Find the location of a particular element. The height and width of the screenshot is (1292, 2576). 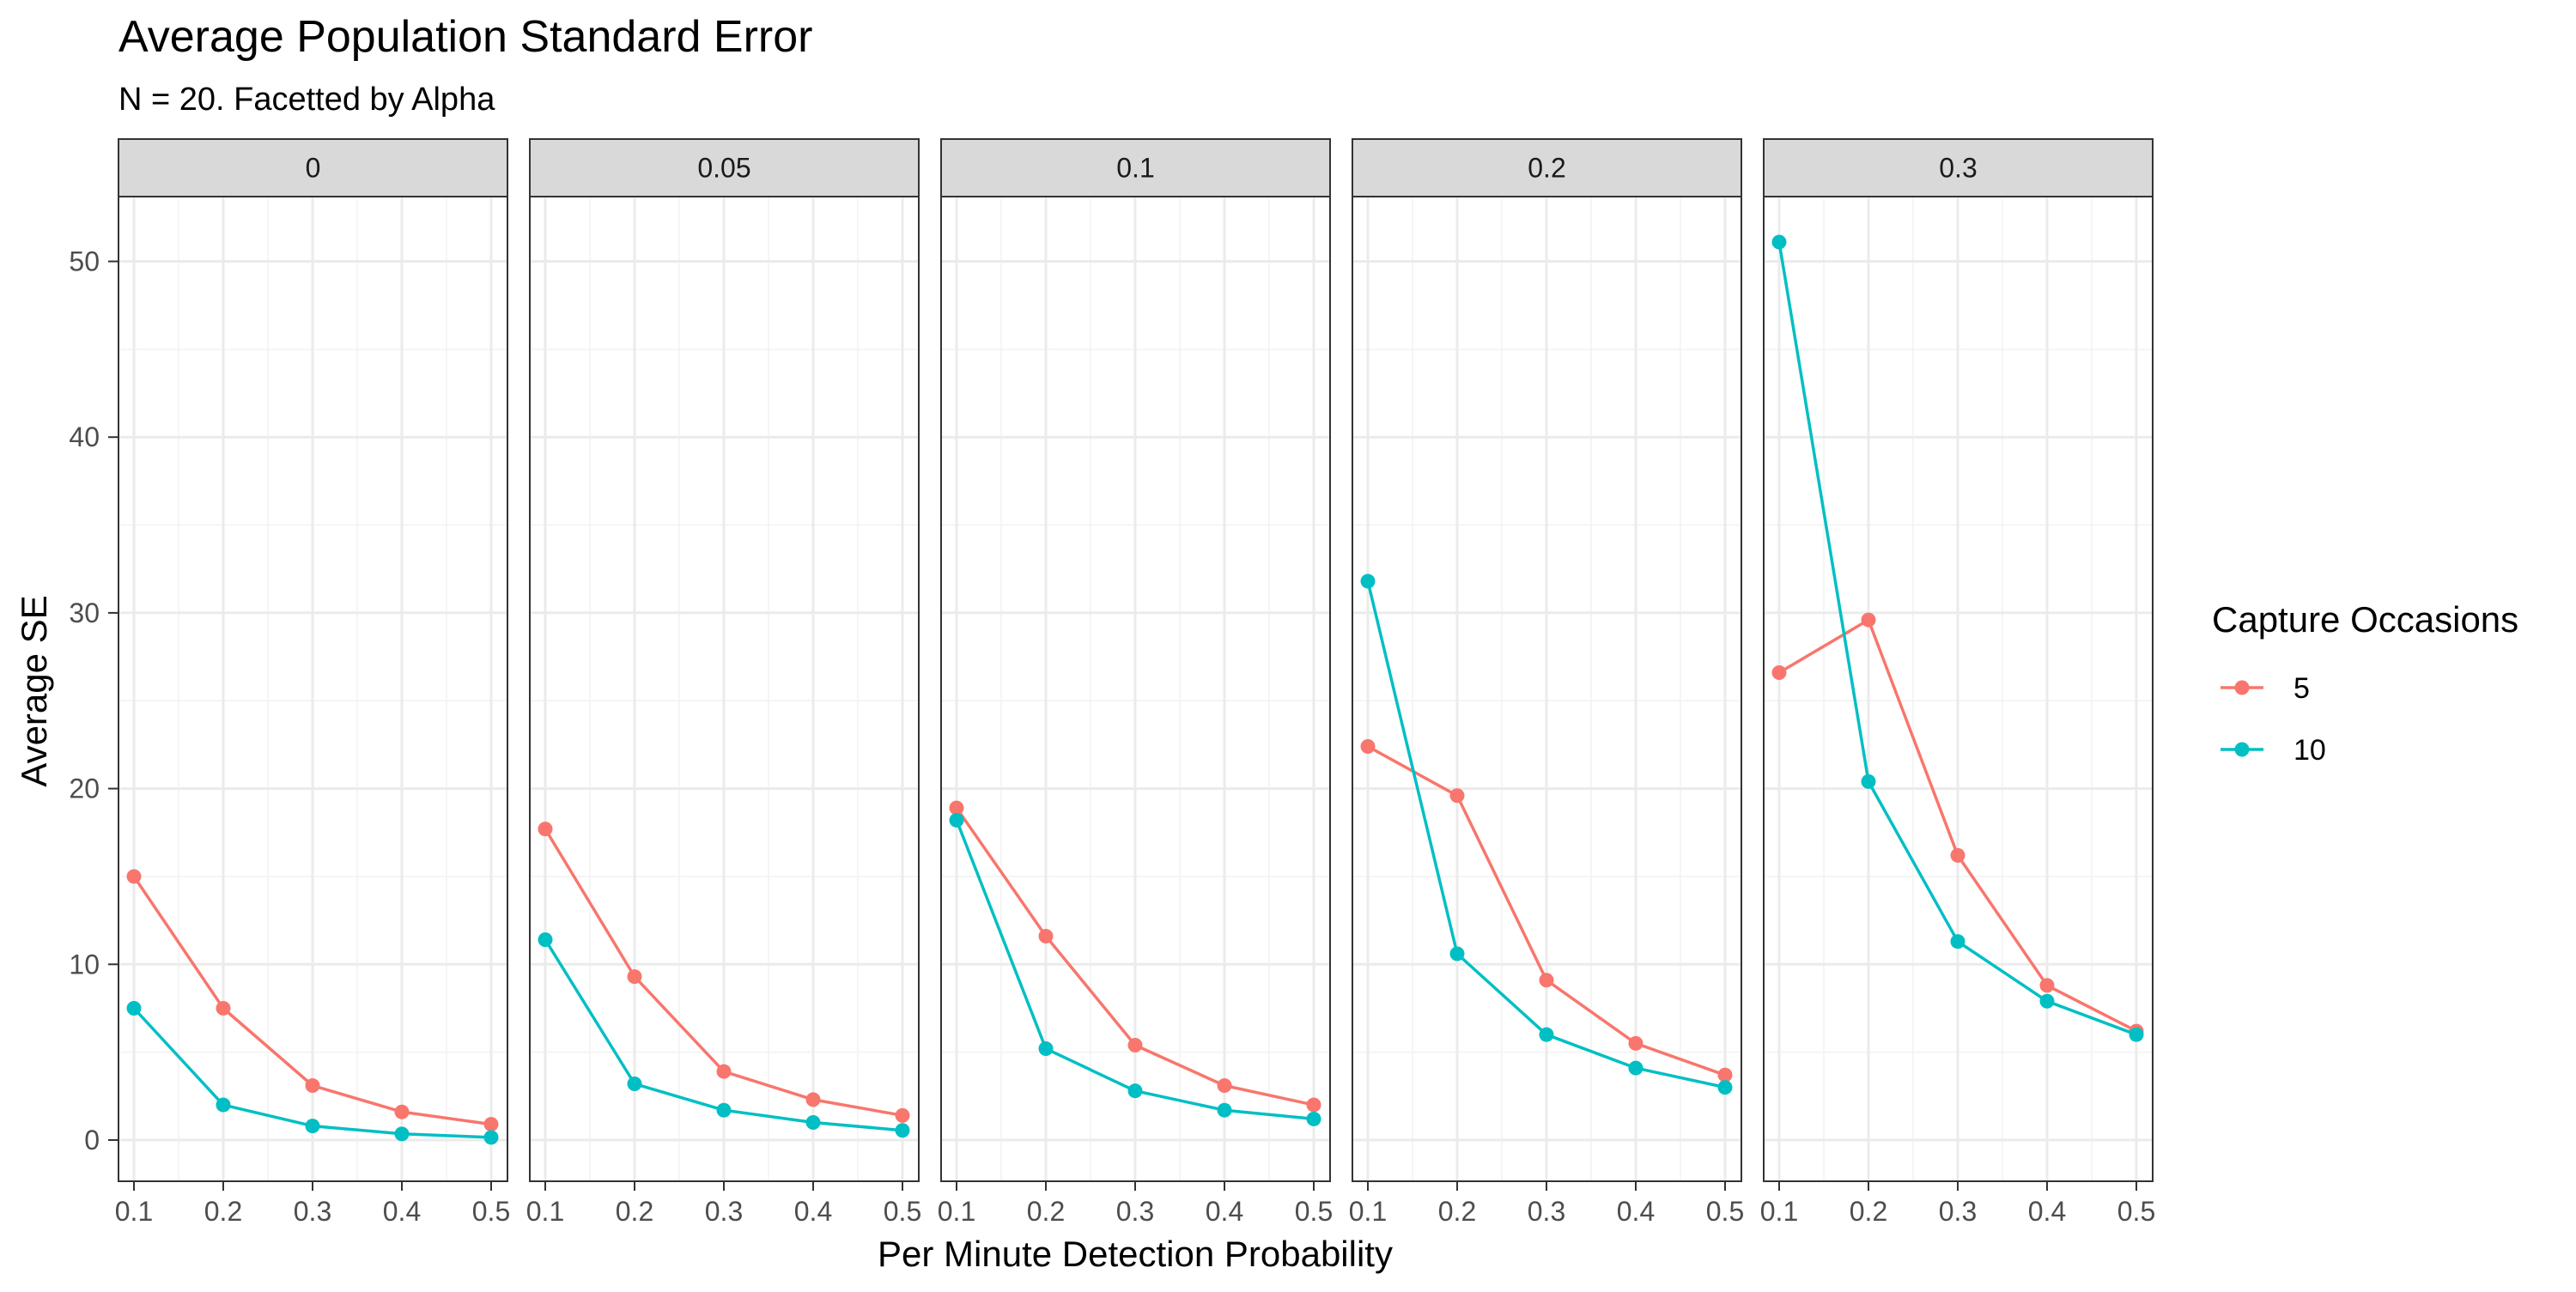

y-tick-label: 20 is located at coordinates (85, 788).